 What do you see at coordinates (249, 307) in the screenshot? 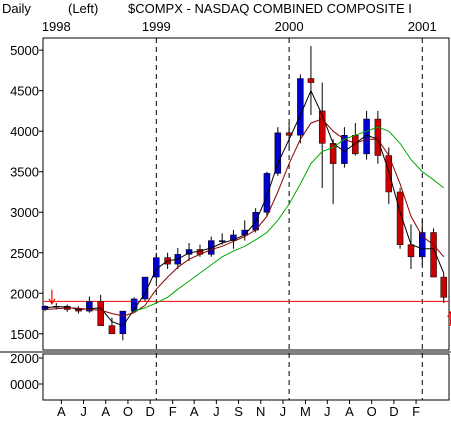
I see `annotation-arrows` at bounding box center [249, 307].